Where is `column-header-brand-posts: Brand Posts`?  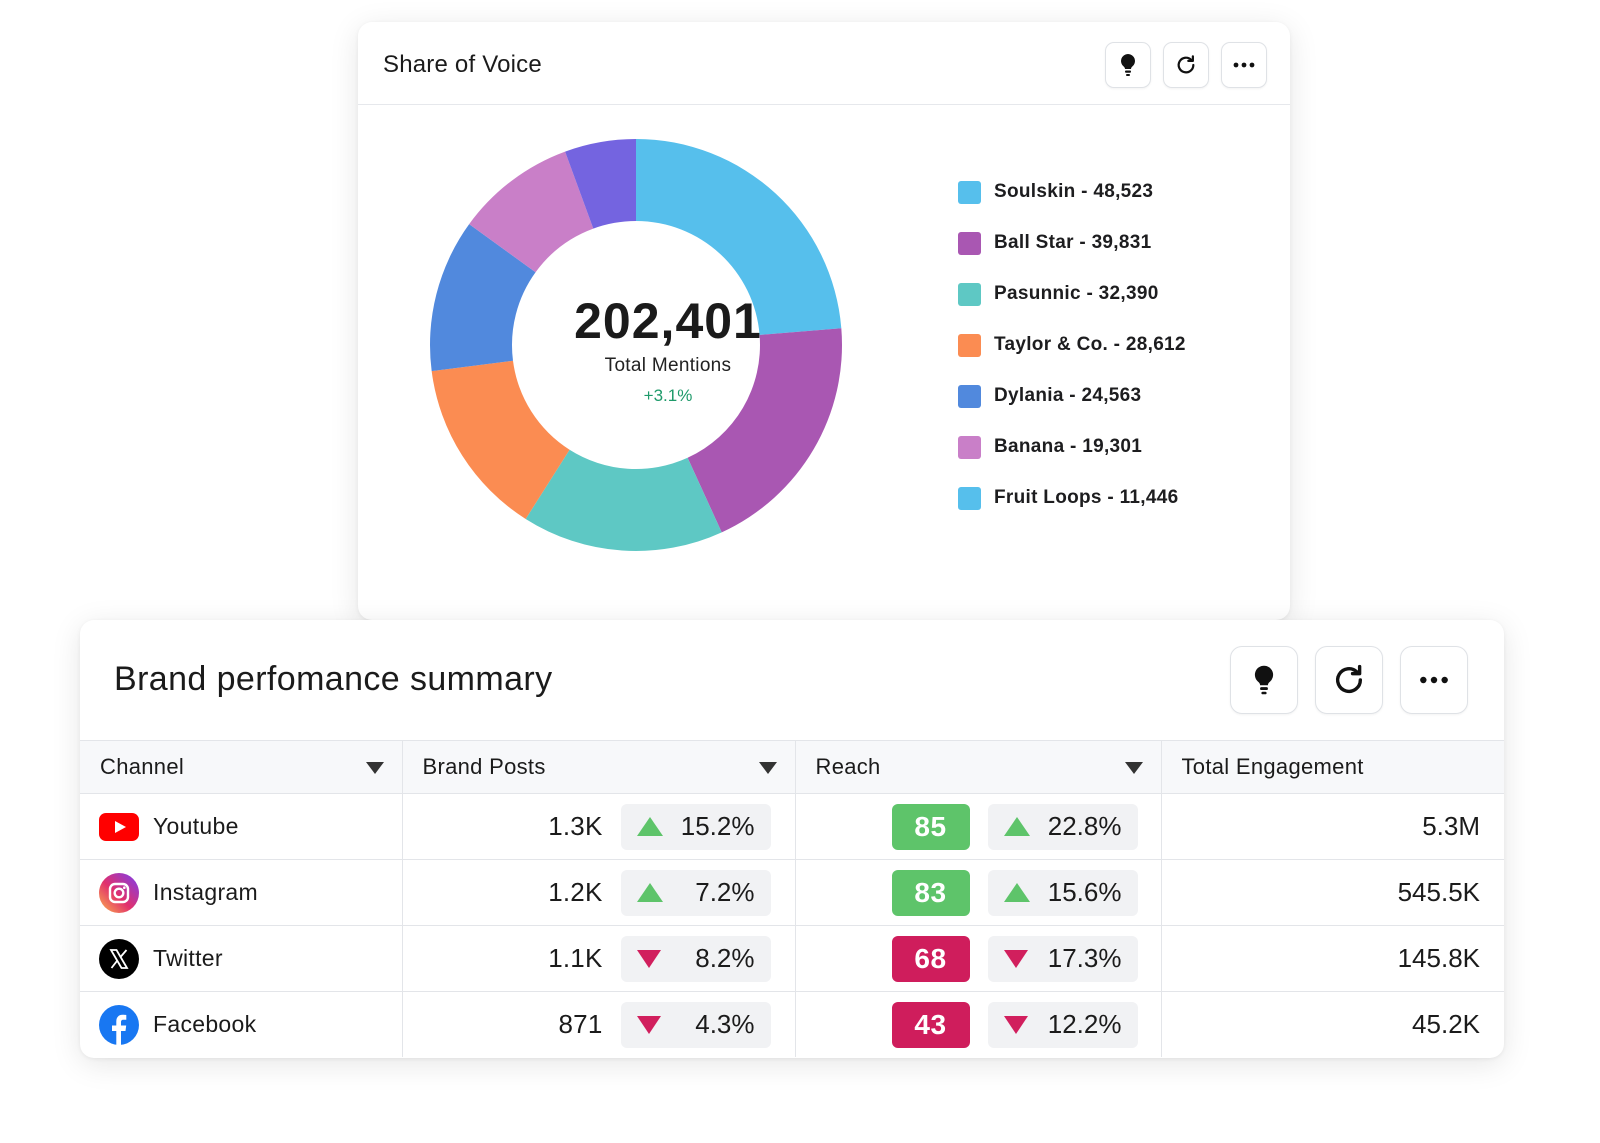 column-header-brand-posts: Brand Posts is located at coordinates (598, 767).